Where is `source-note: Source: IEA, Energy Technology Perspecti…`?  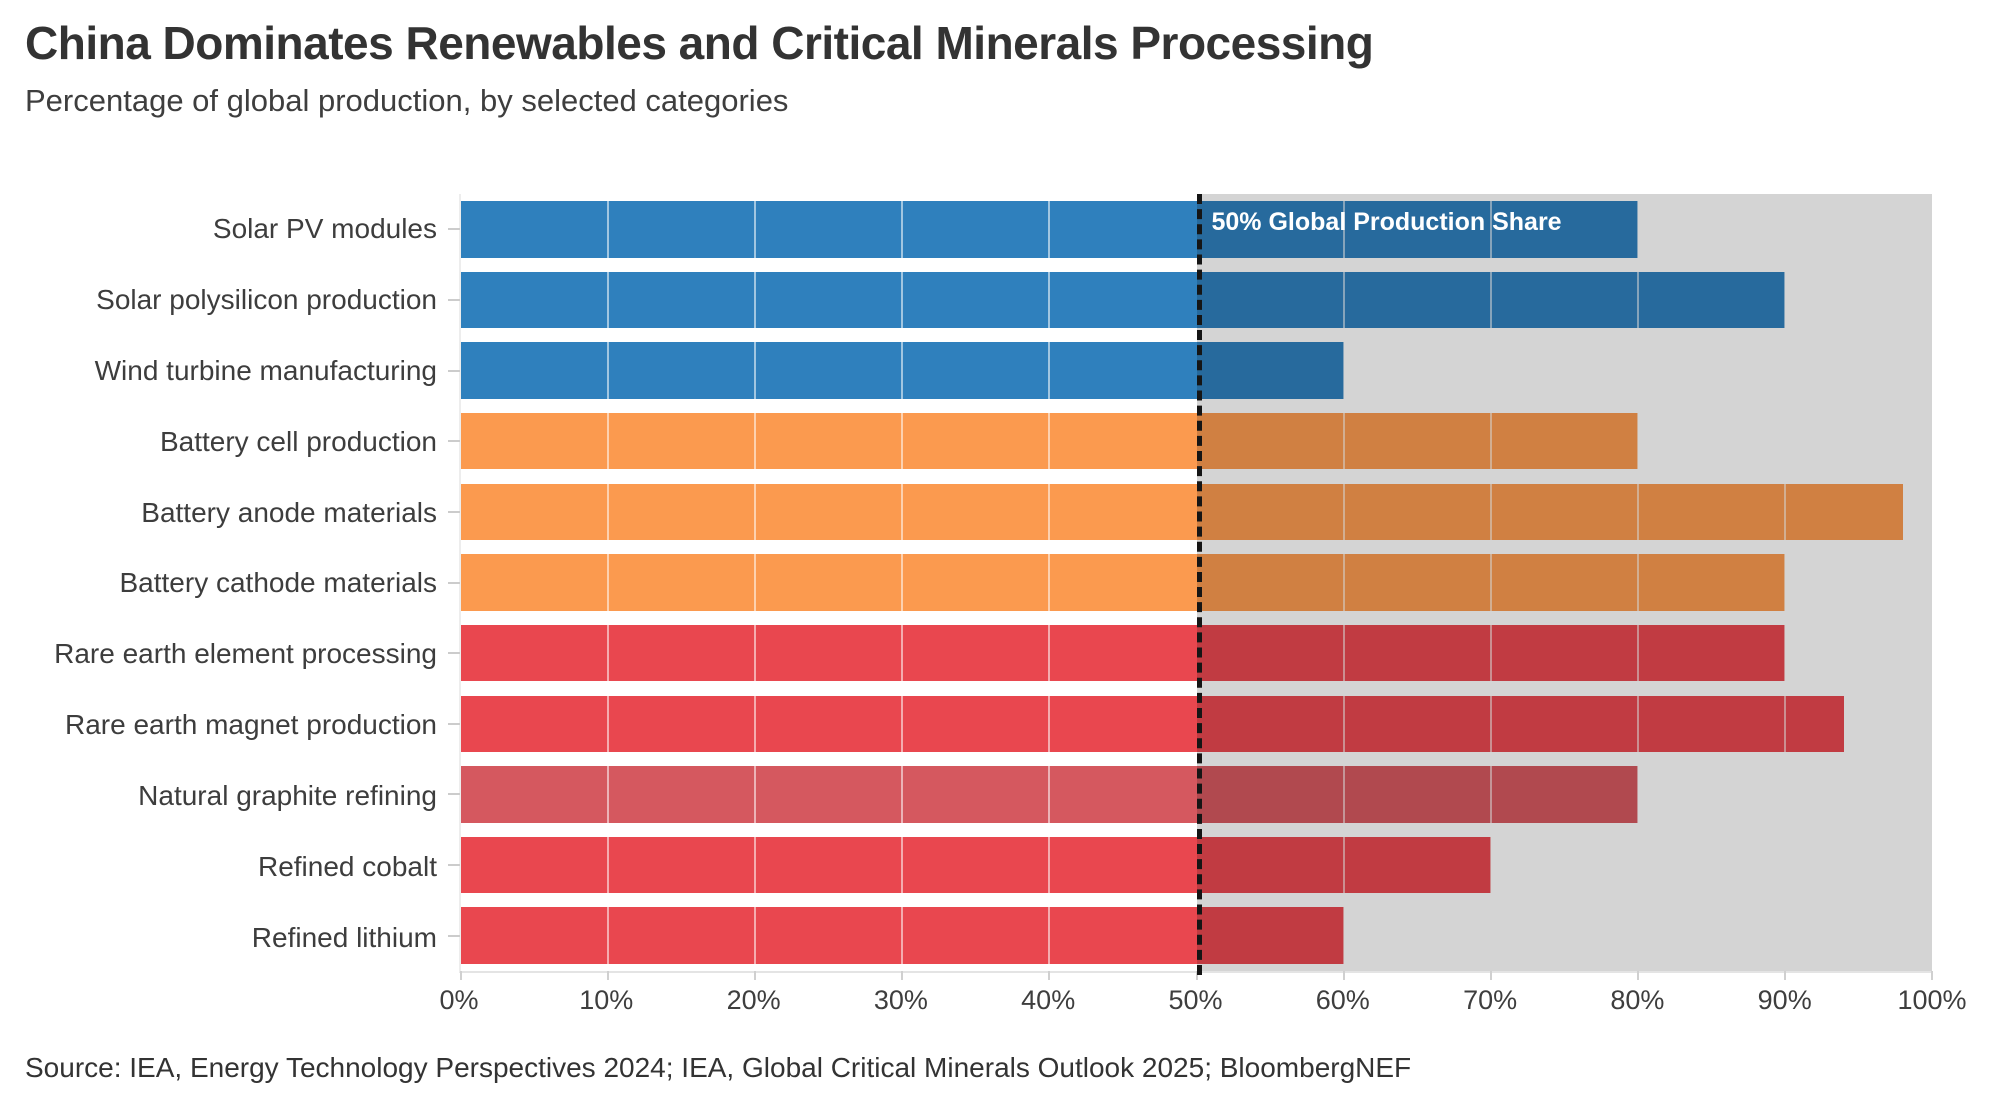 source-note: Source: IEA, Energy Technology Perspecti… is located at coordinates (718, 1067).